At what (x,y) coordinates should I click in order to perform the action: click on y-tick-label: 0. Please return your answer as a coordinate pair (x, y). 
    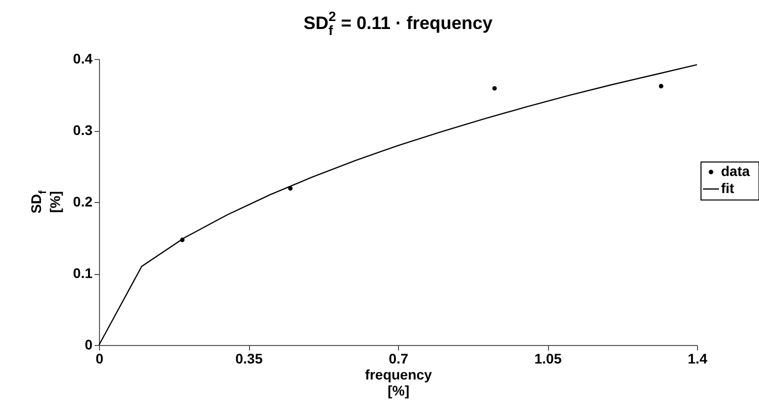
    Looking at the image, I should click on (88, 344).